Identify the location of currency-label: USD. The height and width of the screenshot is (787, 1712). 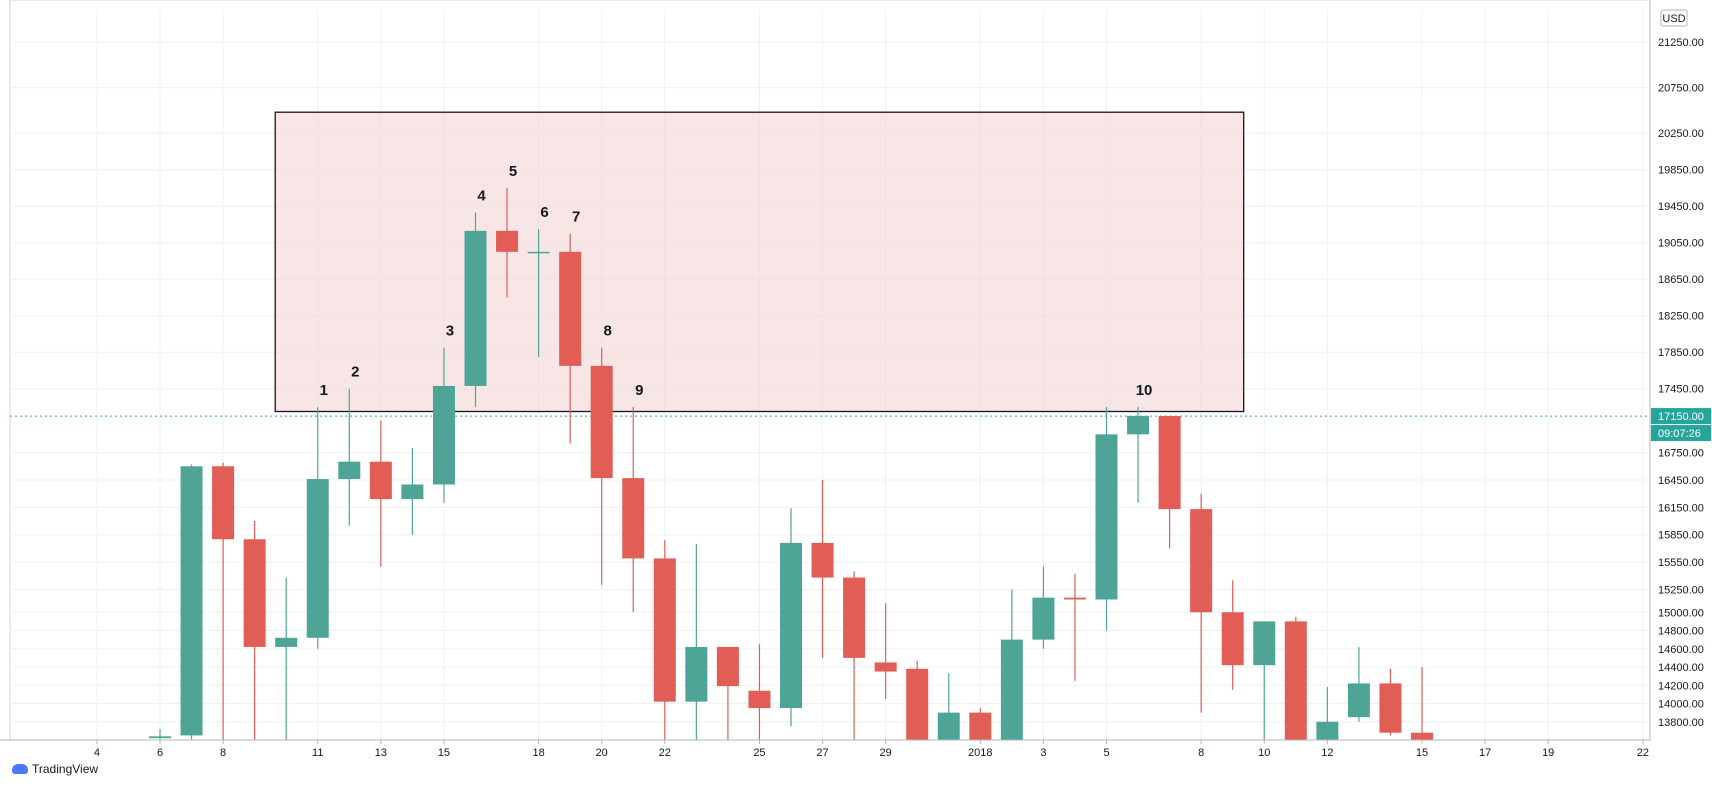
(1673, 19).